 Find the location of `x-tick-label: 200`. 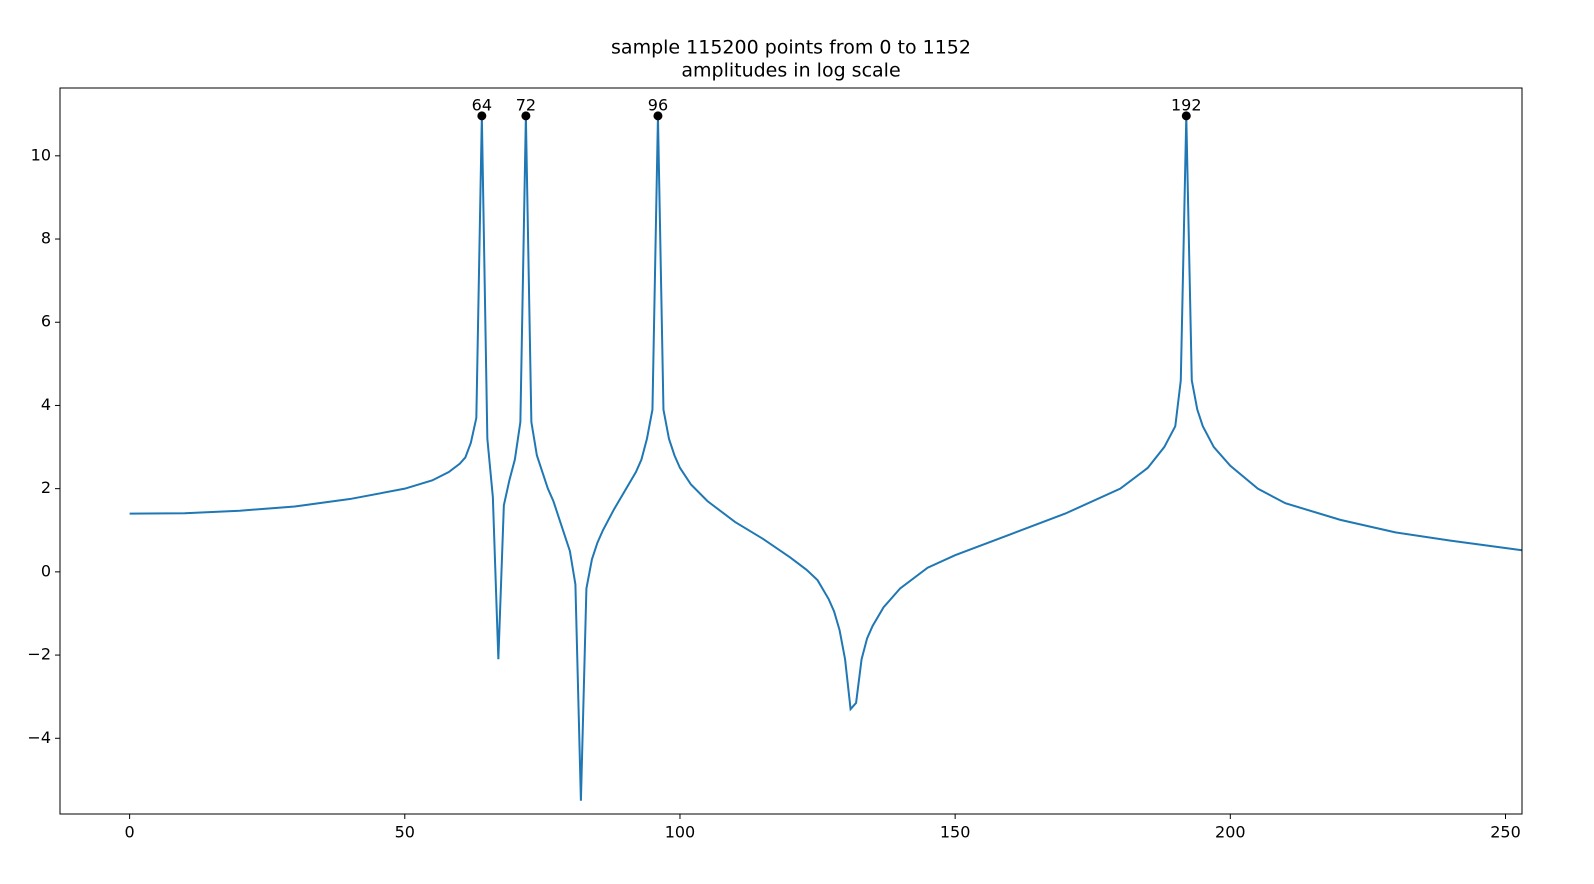

x-tick-label: 200 is located at coordinates (1230, 832).